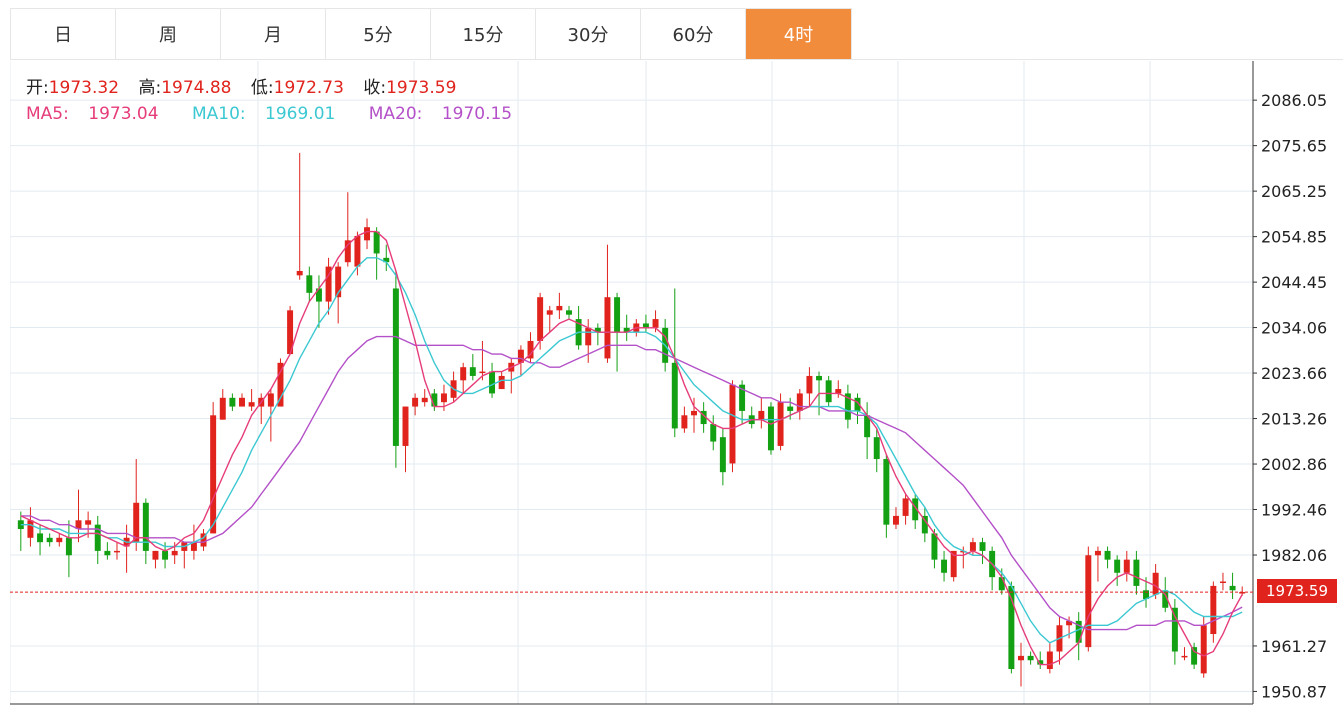  What do you see at coordinates (798, 34) in the screenshot?
I see `tab-4hour: 4时` at bounding box center [798, 34].